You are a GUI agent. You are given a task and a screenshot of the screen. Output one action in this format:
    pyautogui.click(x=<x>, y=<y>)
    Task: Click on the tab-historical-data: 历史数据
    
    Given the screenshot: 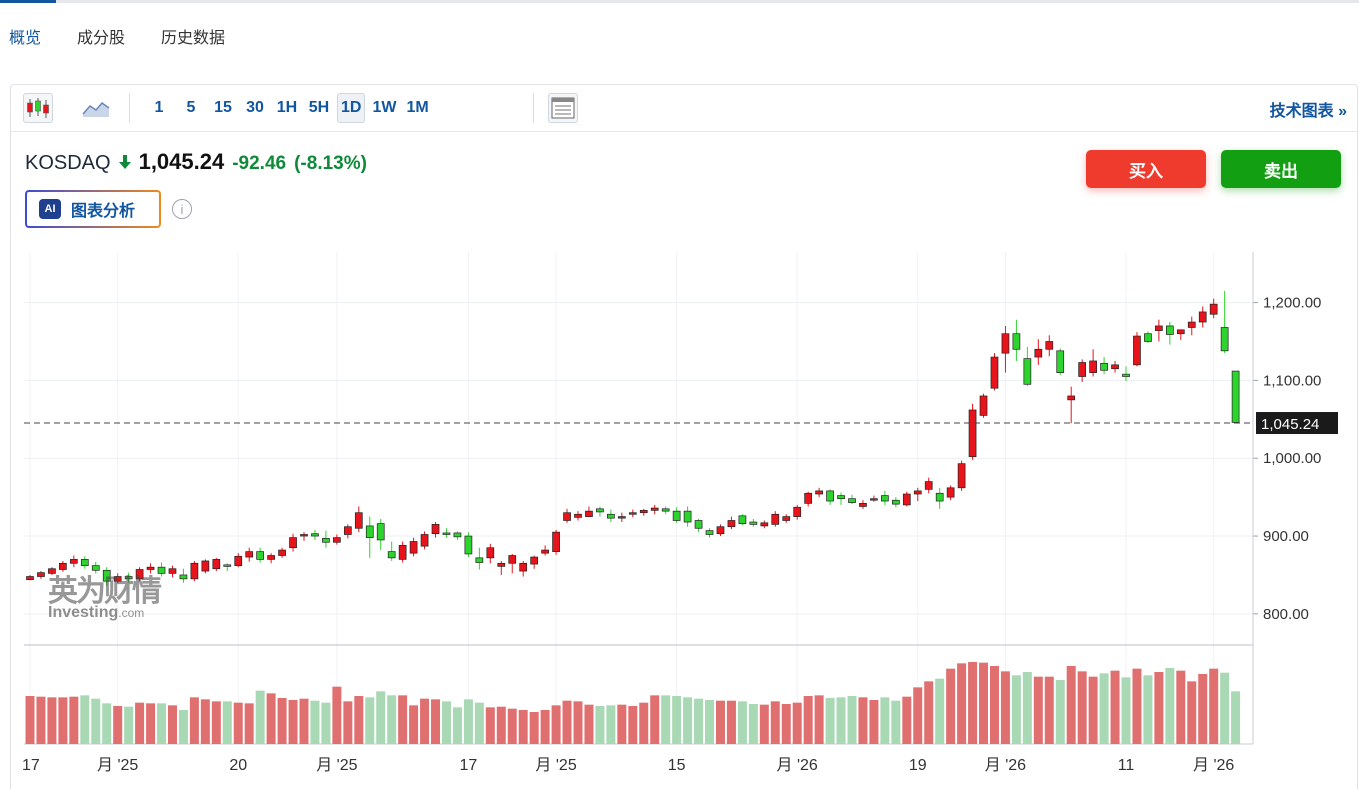 What is the action you would take?
    pyautogui.click(x=193, y=38)
    